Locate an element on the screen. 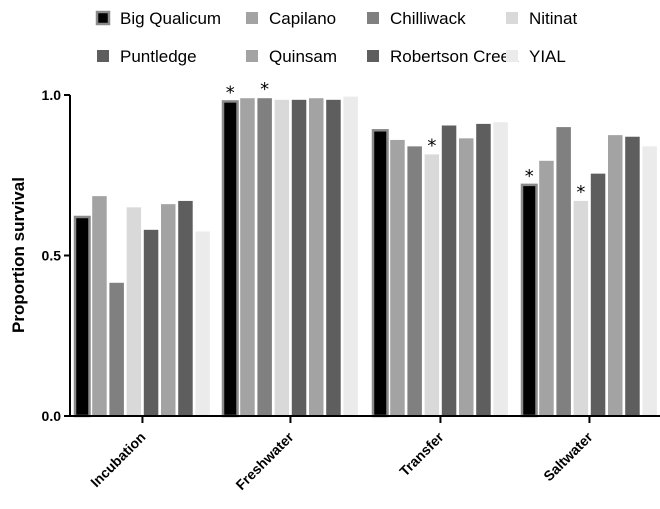 The width and height of the screenshot is (660, 509). bar-transfer-nitinat is located at coordinates (432, 285).